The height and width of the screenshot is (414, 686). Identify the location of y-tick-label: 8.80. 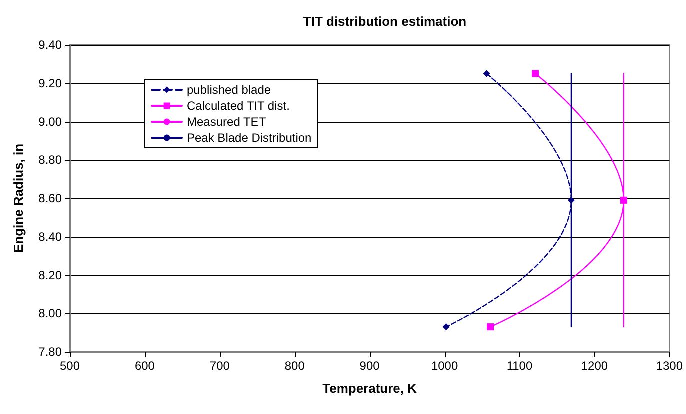
(50, 160).